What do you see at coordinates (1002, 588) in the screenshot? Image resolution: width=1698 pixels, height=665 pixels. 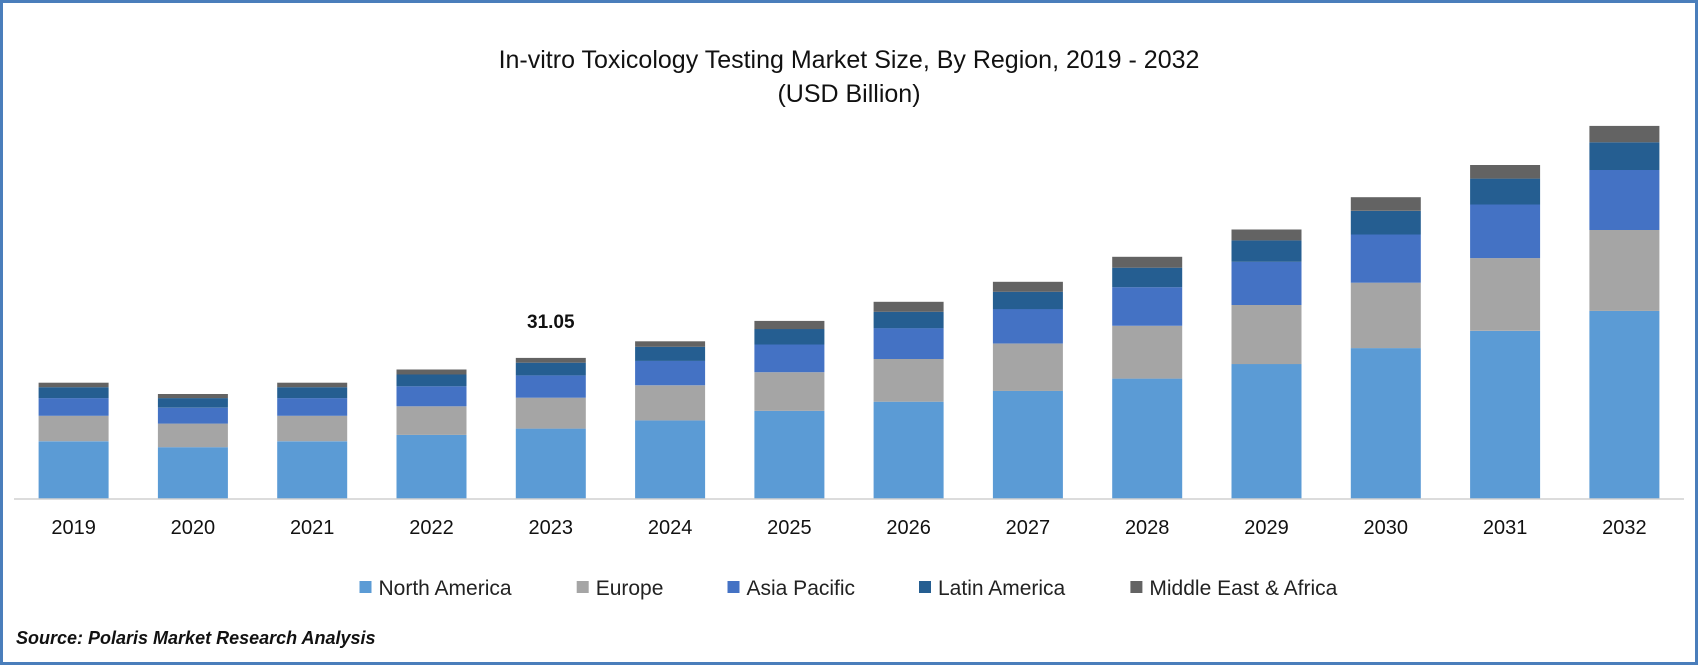 I see `legend-label-3: Latin America` at bounding box center [1002, 588].